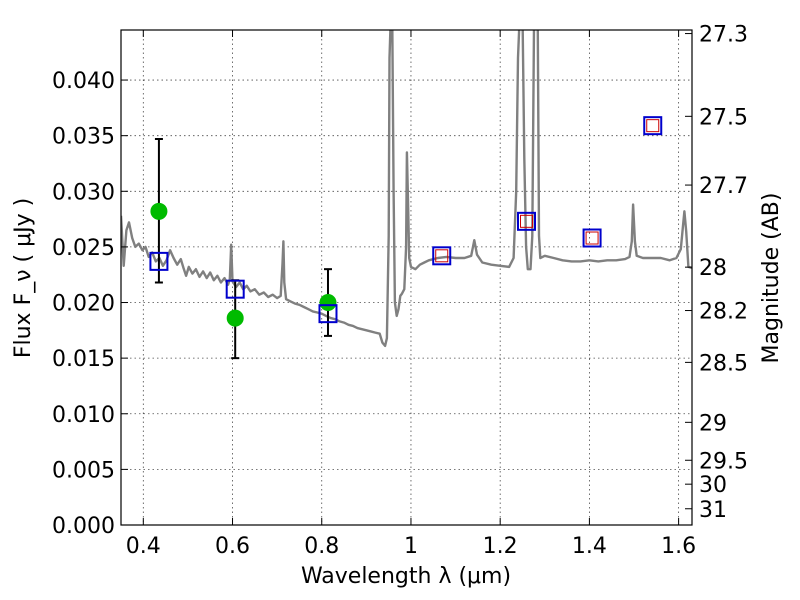 The width and height of the screenshot is (800, 600). Describe the element at coordinates (723, 461) in the screenshot. I see `right-tick-label: 29.5` at that location.